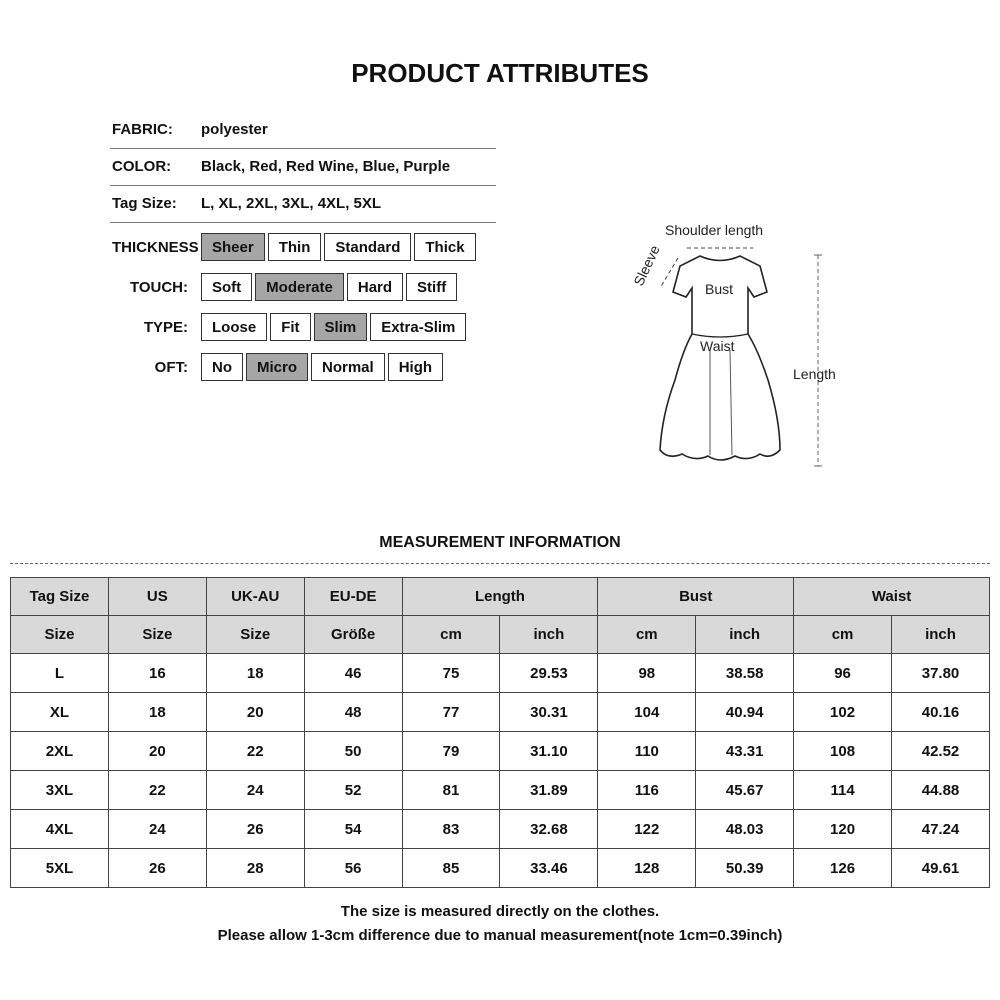  Describe the element at coordinates (291, 203) in the screenshot. I see `attr-value: L, XL, 2XL, 3XL, 4XL, 5XL` at that location.